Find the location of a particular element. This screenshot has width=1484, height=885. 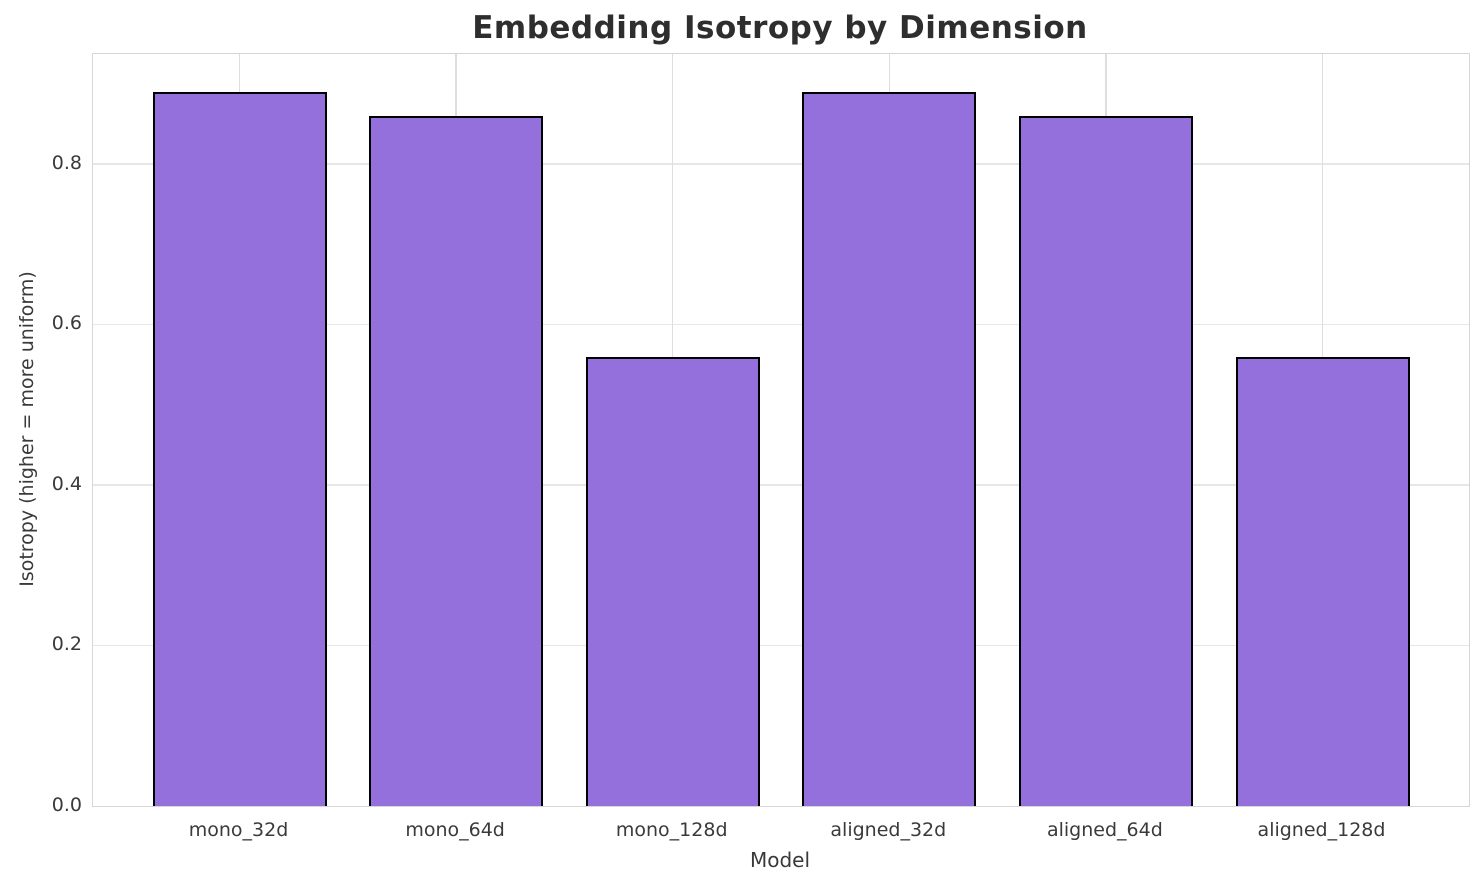

x-tick-label: aligned_128d is located at coordinates (1321, 830).